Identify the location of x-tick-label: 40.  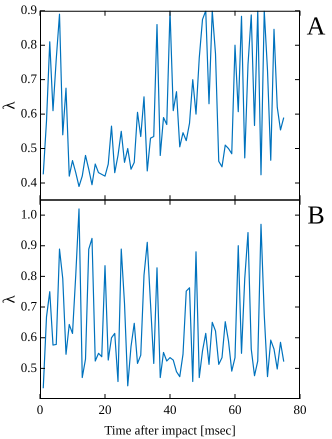
(170, 410).